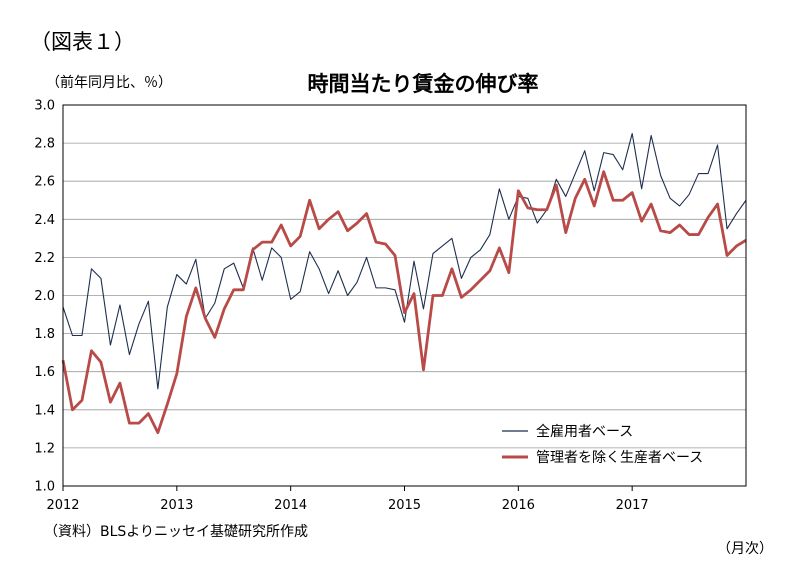 The height and width of the screenshot is (587, 806). Describe the element at coordinates (44, 220) in the screenshot. I see `y-tick-label: 2.4` at that location.